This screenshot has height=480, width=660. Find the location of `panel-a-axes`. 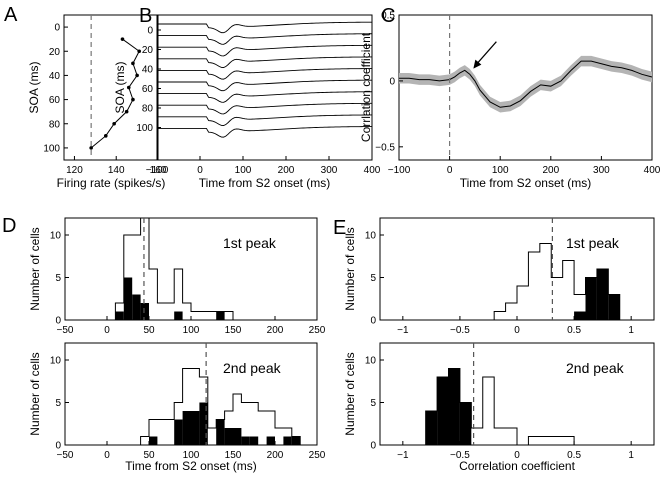

panel-a-axes is located at coordinates (111, 87).